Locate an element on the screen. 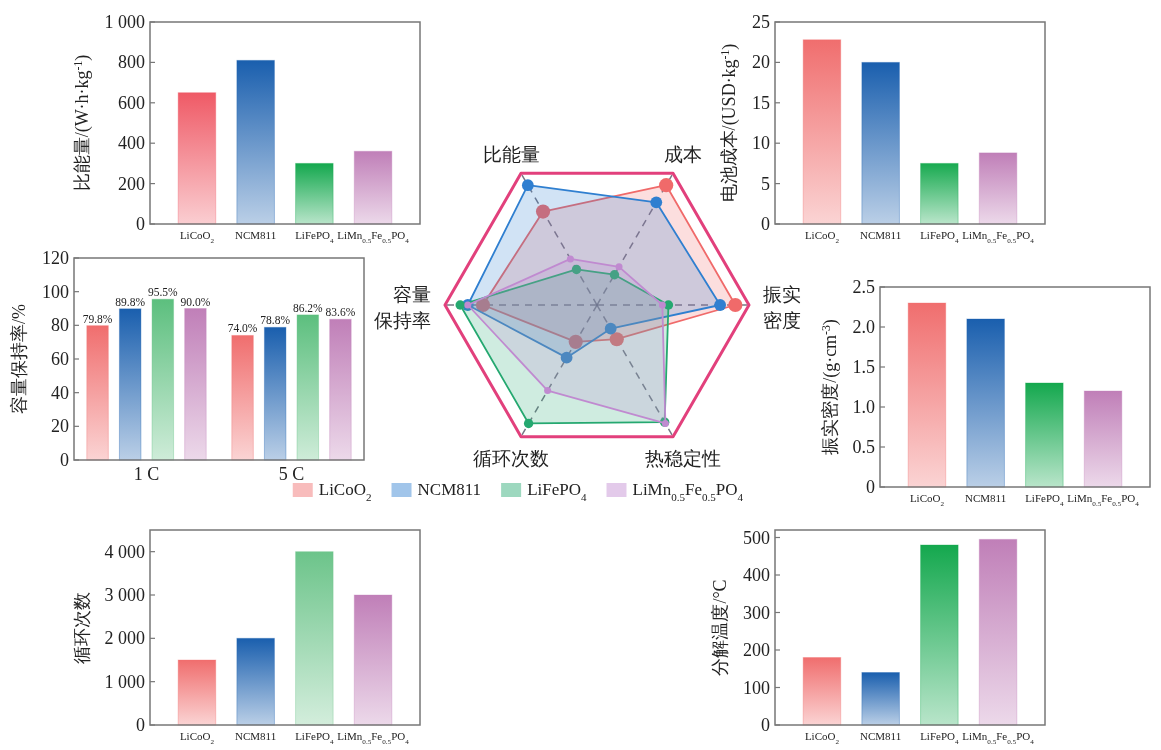  y-tick-label: 2.5 is located at coordinates (863, 287).